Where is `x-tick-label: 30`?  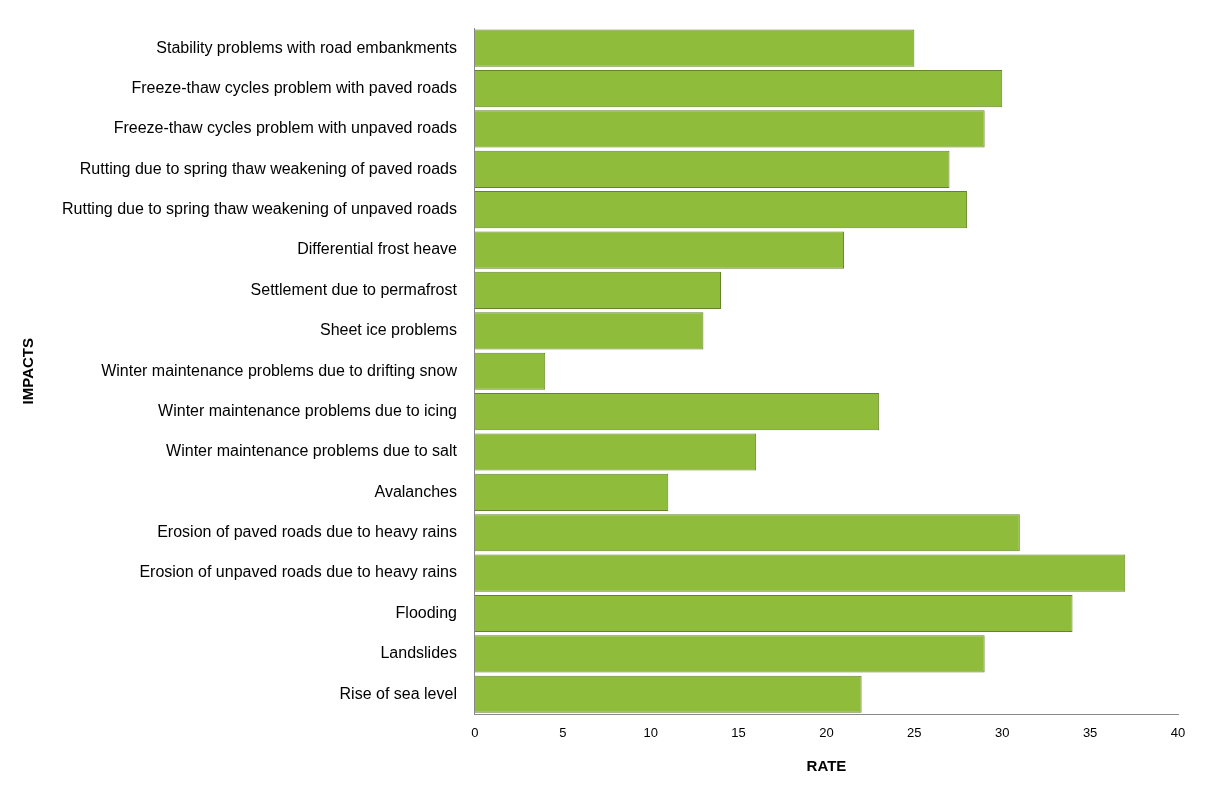 x-tick-label: 30 is located at coordinates (1002, 732).